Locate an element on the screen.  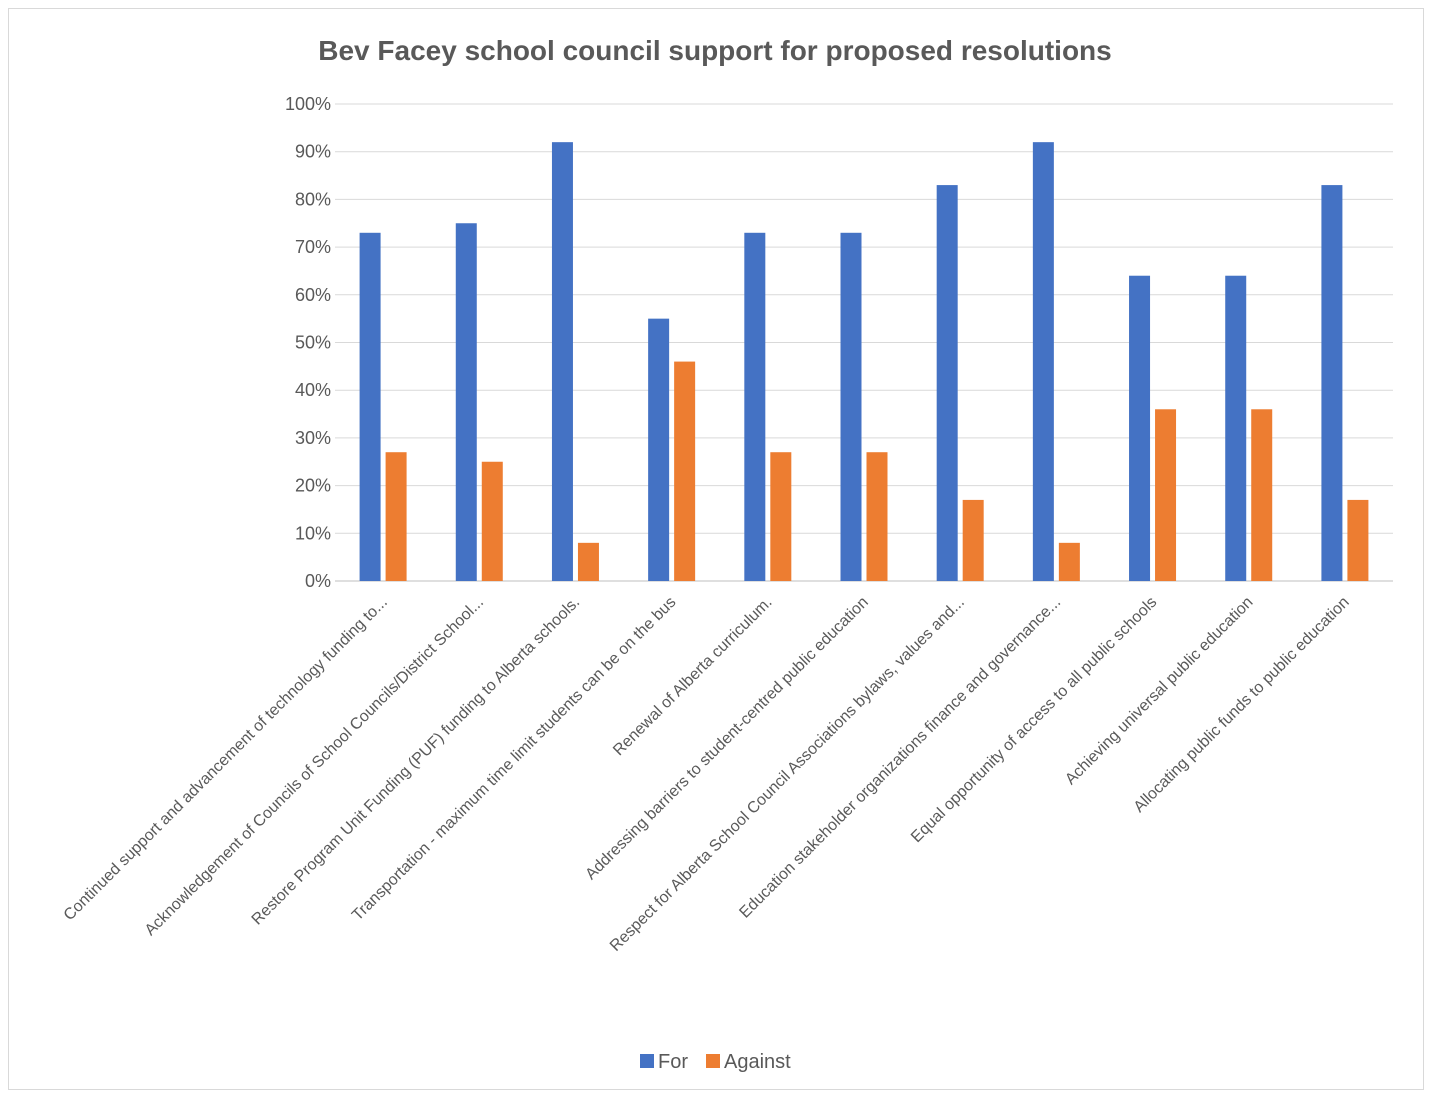
y-tick-label: 50% is located at coordinates (313, 343).